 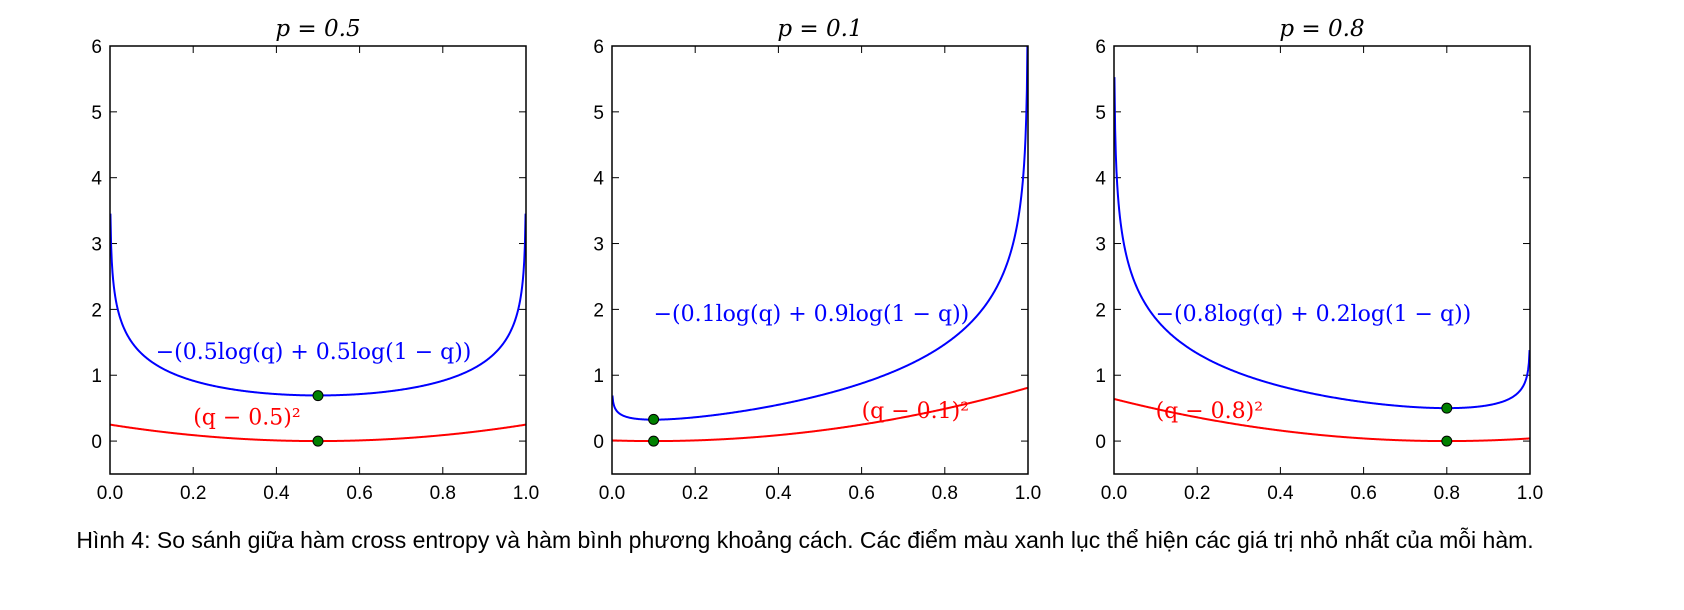 I want to click on cross-entropy-label: −(0.8log(q) + 0.2log(1 − q)), so click(x=1314, y=314).